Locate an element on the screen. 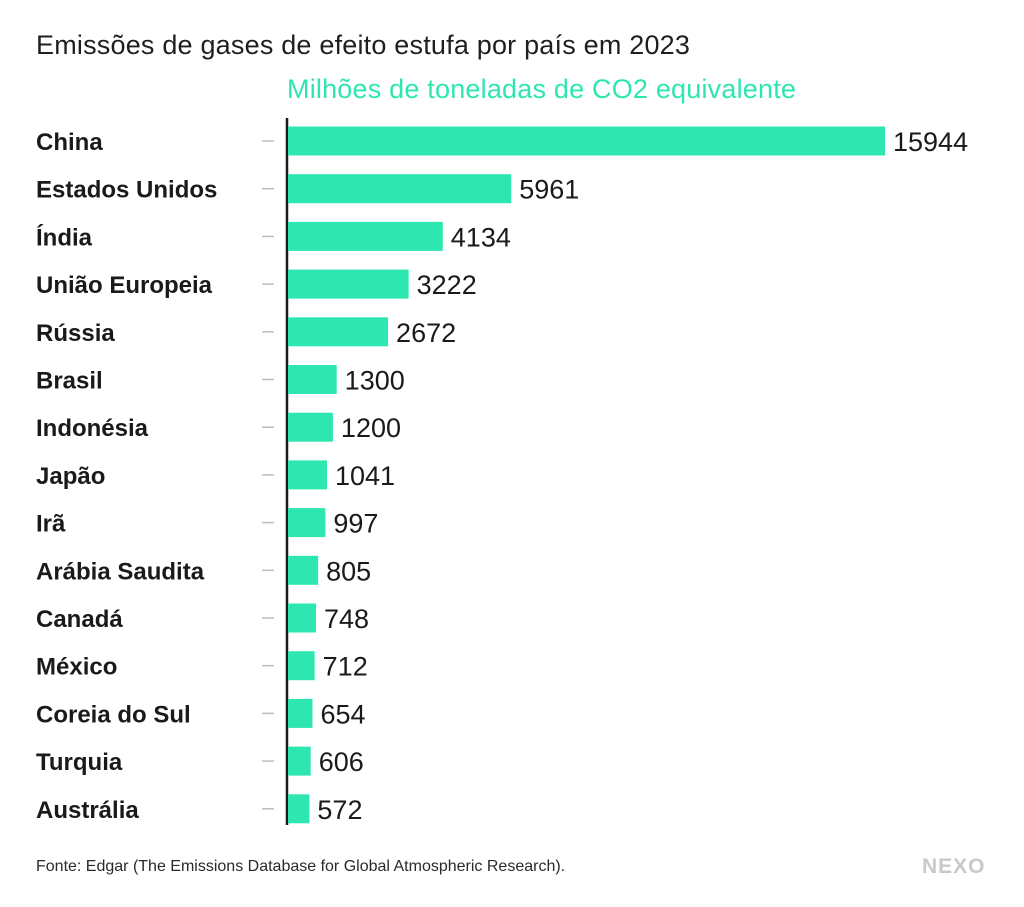 The width and height of the screenshot is (1024, 907). value-label: 5961 is located at coordinates (549, 190).